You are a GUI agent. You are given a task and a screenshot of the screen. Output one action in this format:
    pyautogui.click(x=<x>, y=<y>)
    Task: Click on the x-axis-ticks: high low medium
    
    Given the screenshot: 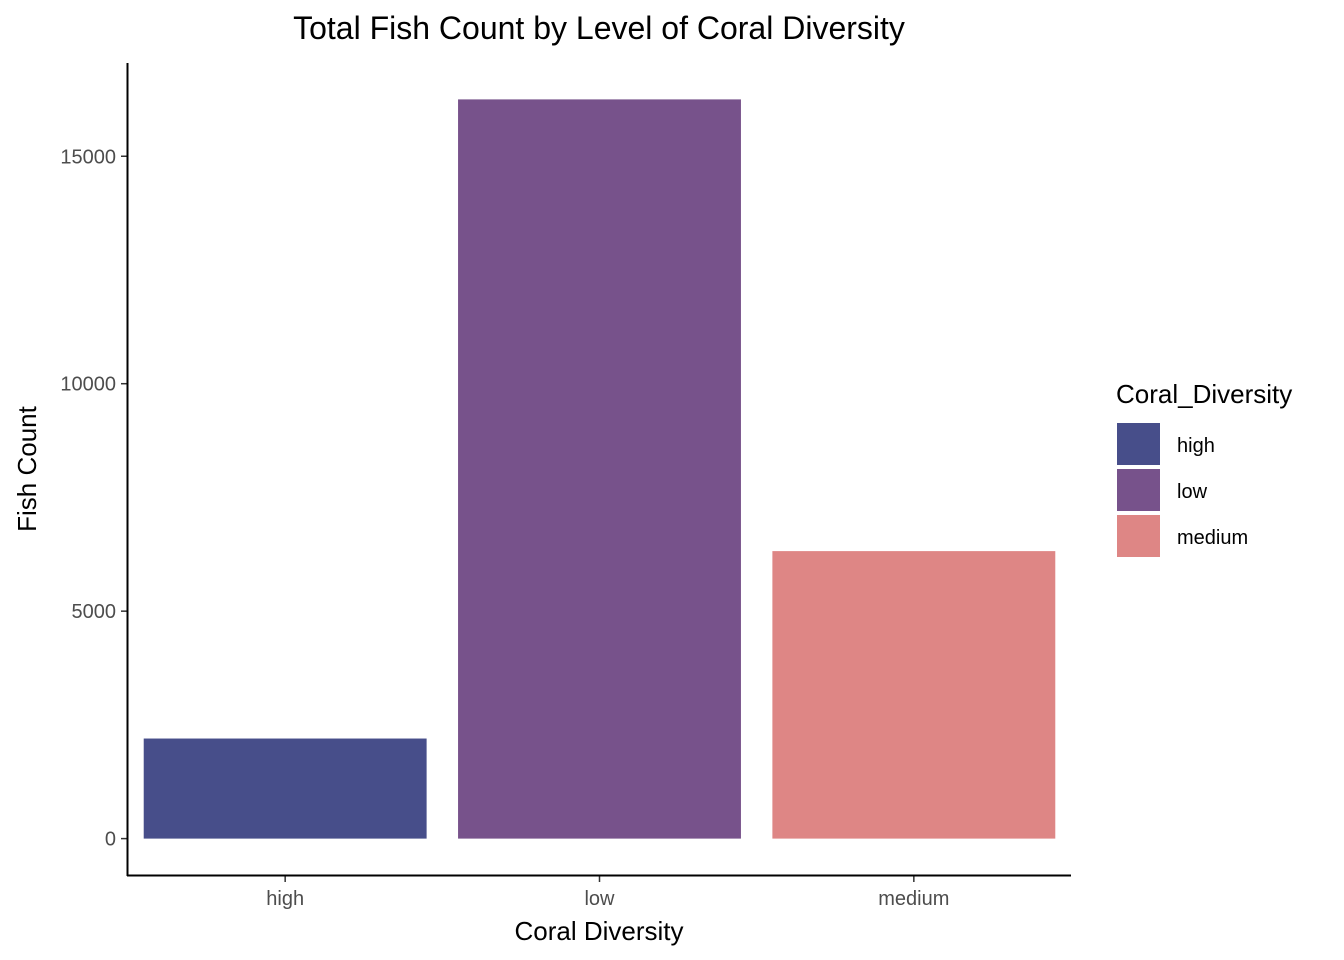 What is the action you would take?
    pyautogui.click(x=607, y=892)
    